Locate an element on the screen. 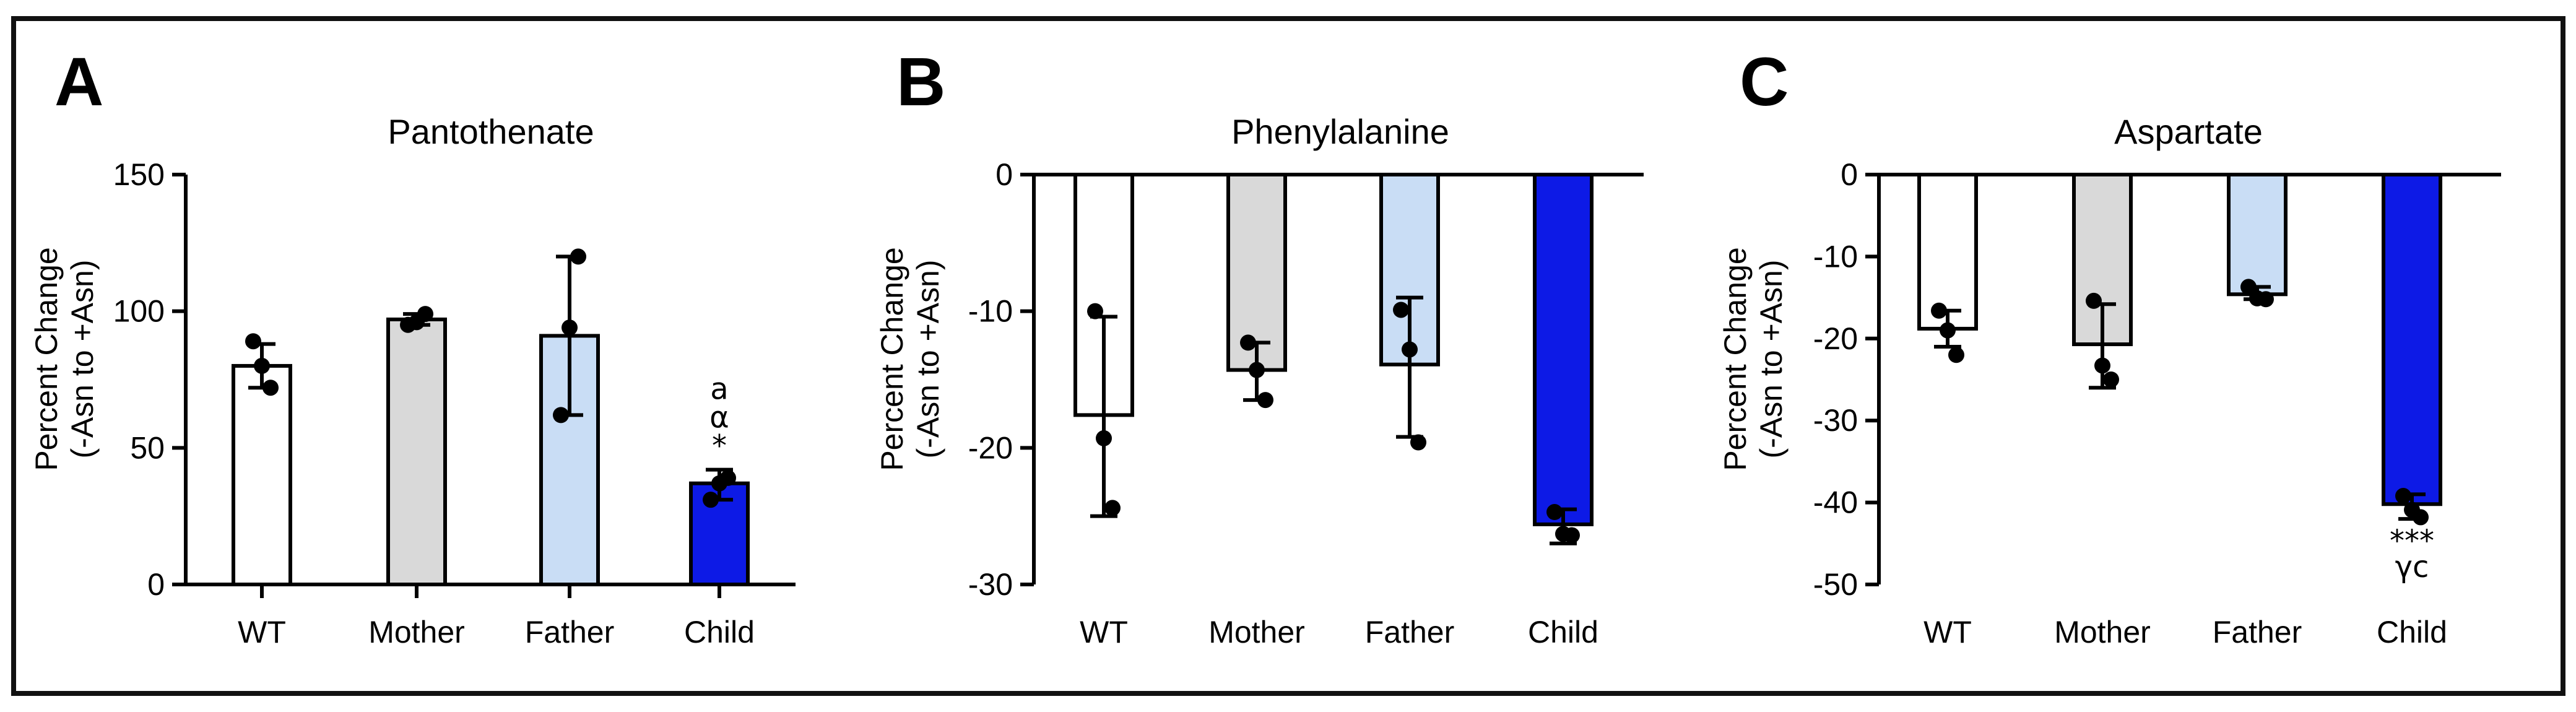 The height and width of the screenshot is (712, 2576). chart-title: Pantothenate is located at coordinates (491, 131).